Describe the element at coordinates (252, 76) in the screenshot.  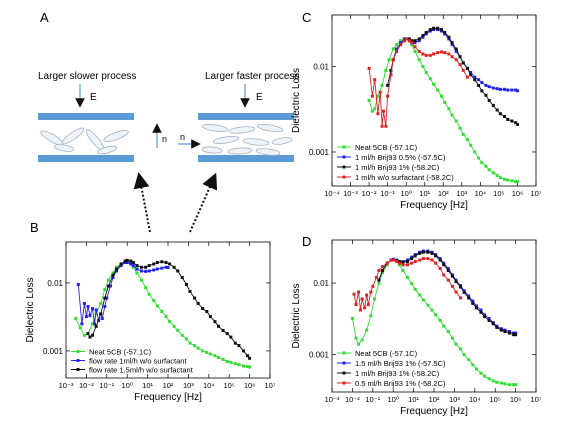
I see `right-schematic-title: Larger faster process` at that location.